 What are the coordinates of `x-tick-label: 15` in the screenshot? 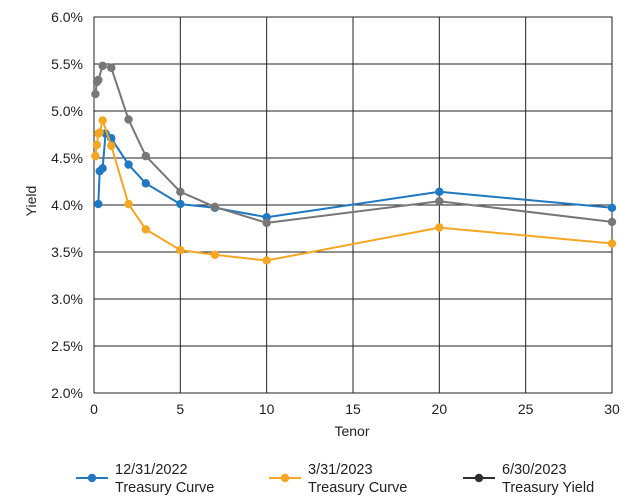 It's located at (353, 409).